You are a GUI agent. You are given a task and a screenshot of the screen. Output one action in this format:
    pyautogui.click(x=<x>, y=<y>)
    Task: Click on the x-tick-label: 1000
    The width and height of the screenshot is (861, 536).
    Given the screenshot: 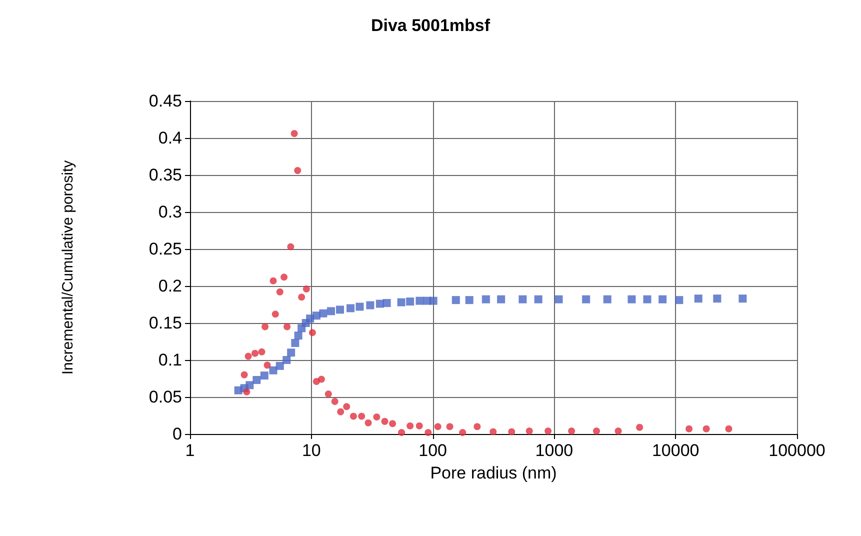 What is the action you would take?
    pyautogui.click(x=554, y=450)
    